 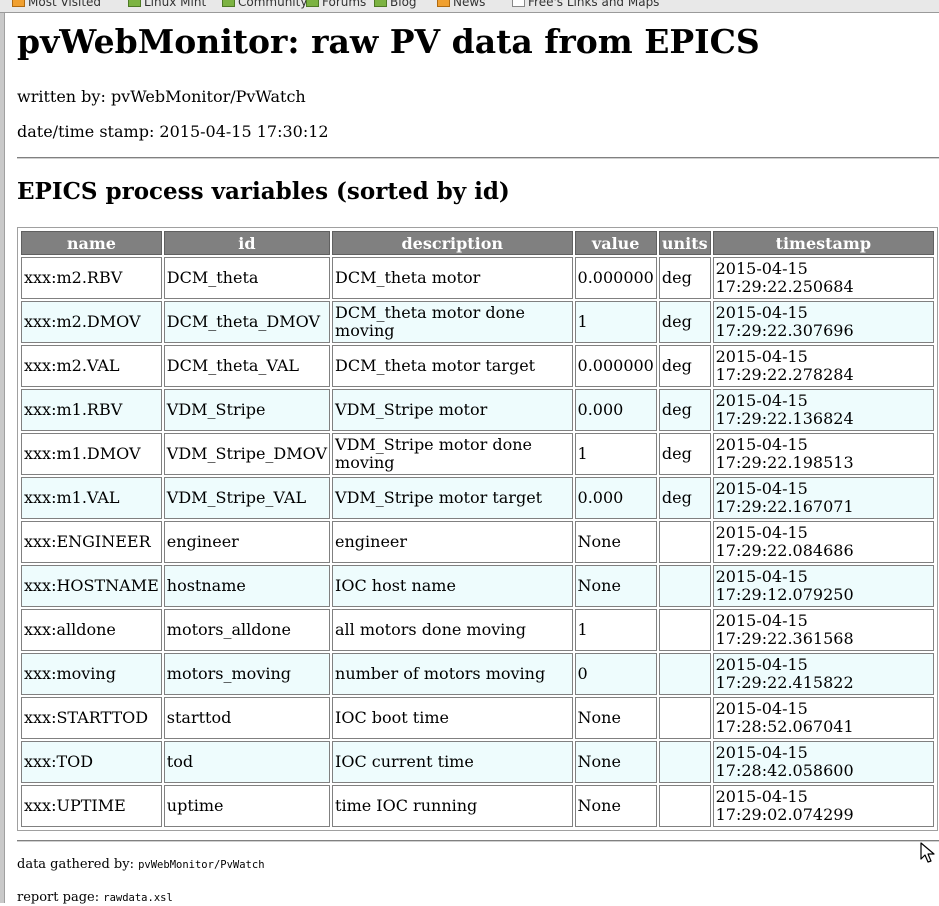 I want to click on cell-timestamp: 2015-04-15 17:29:22.167071, so click(x=823, y=498).